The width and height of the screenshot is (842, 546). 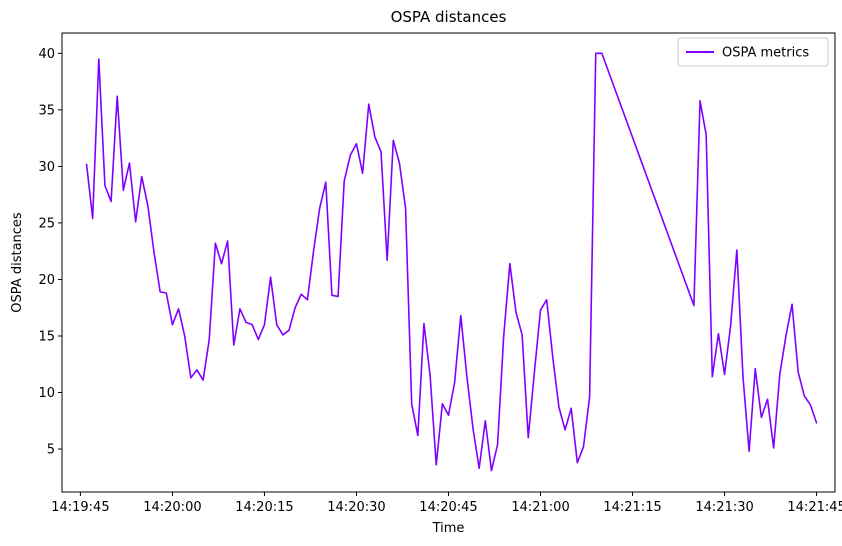 I want to click on y-tick-label: 15, so click(x=46, y=336).